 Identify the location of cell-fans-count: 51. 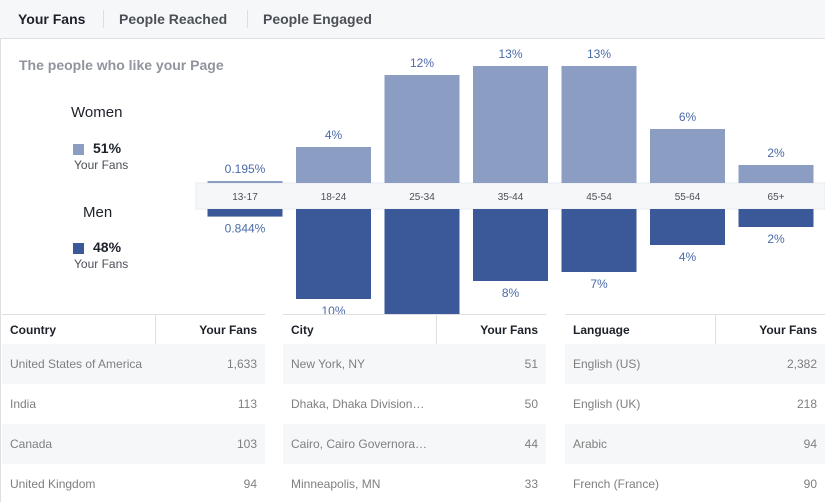
(531, 364).